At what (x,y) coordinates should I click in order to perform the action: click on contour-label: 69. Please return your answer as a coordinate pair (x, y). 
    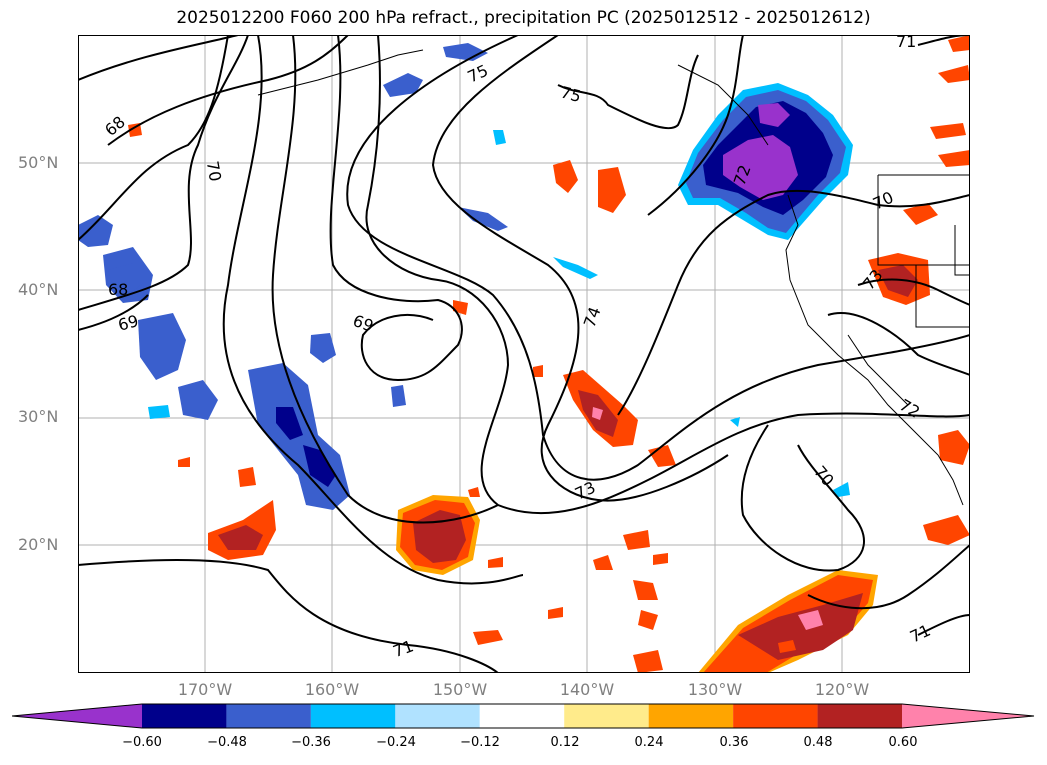
    Looking at the image, I should click on (128, 323).